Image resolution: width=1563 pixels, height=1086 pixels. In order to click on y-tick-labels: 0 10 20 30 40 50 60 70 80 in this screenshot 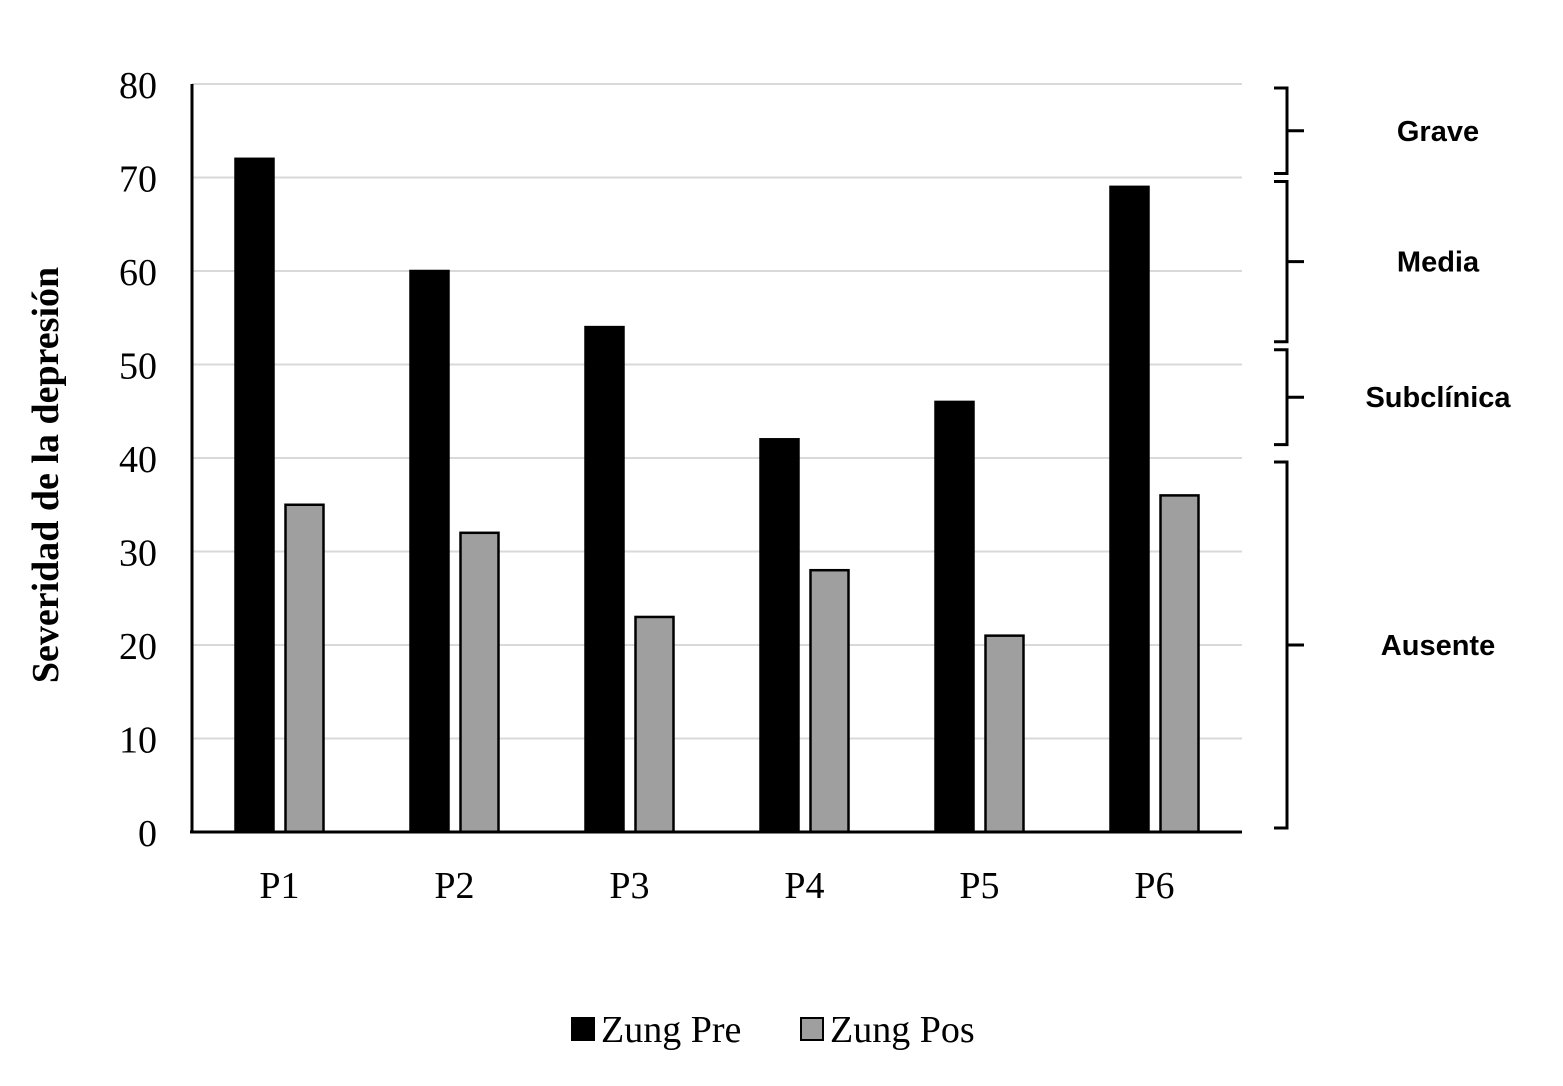, I will do `click(138, 460)`.